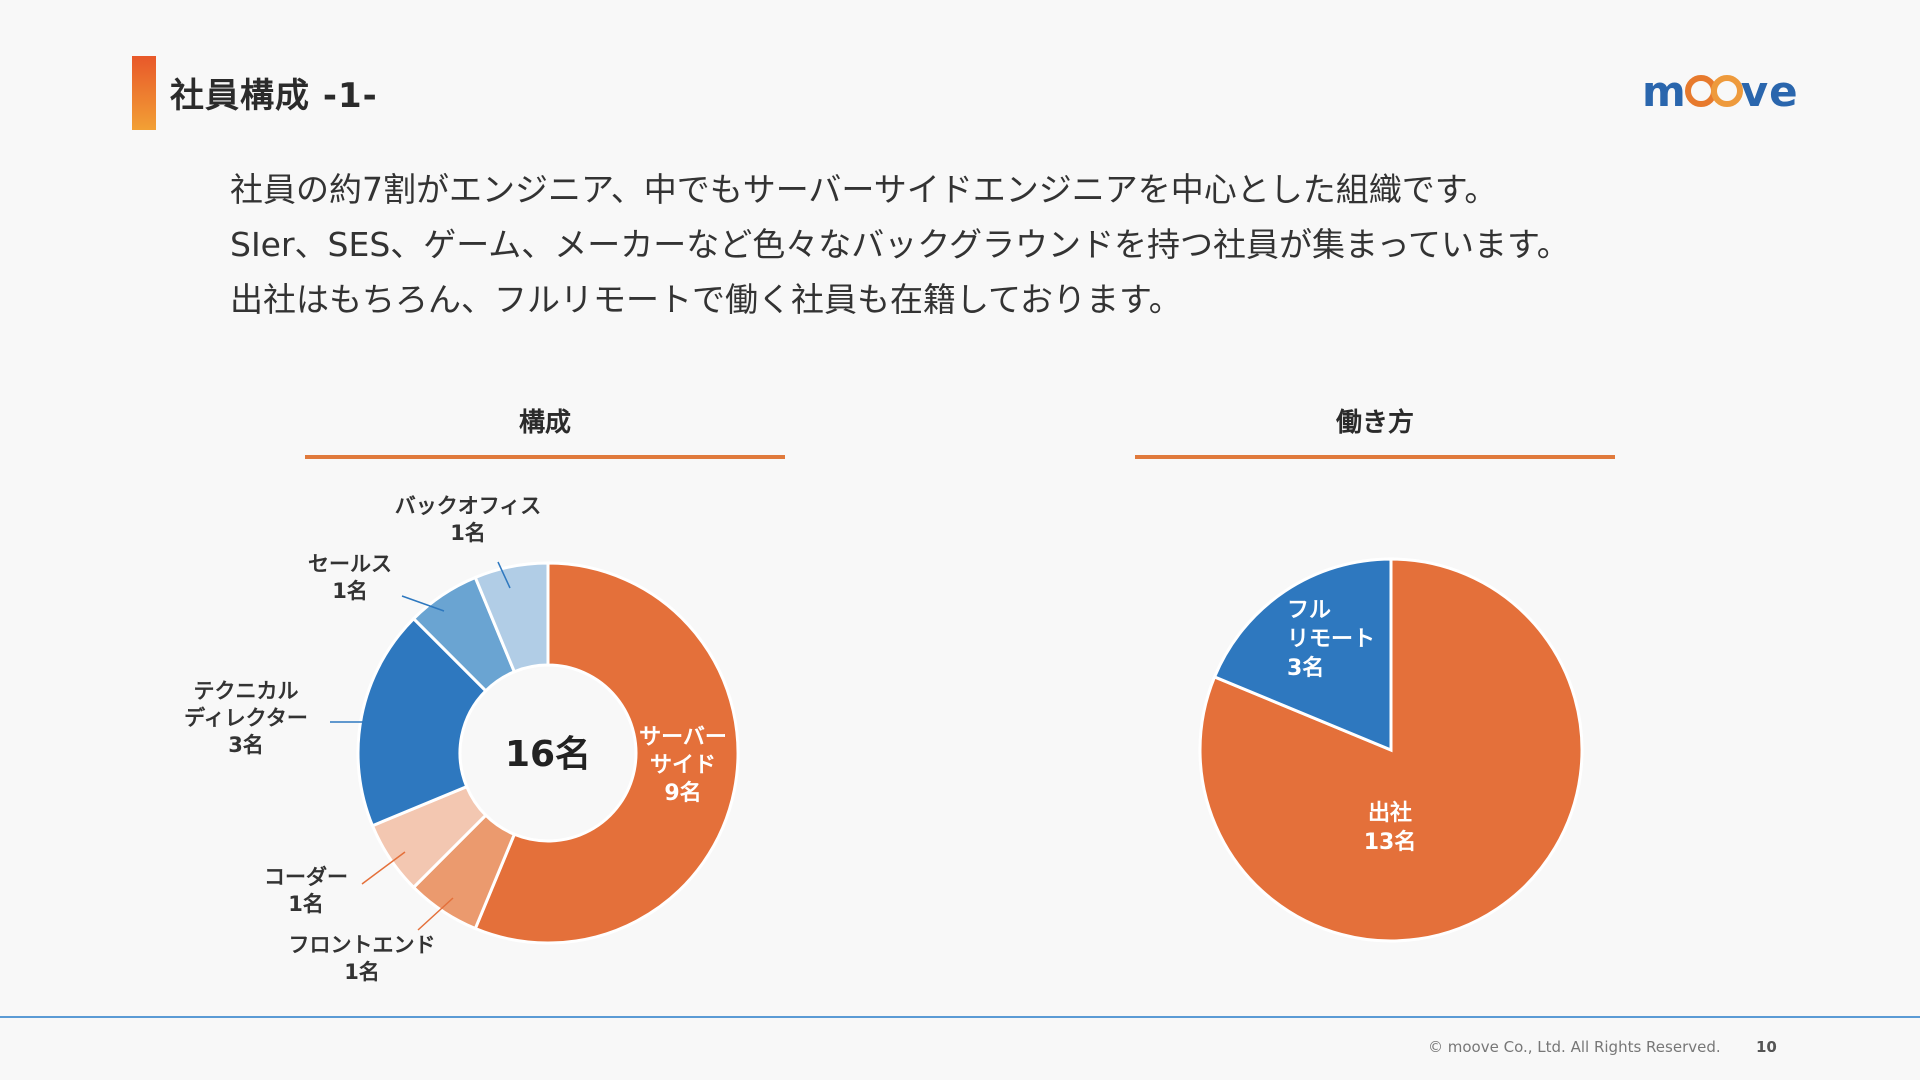  What do you see at coordinates (706, 299) in the screenshot?
I see `intro-line: 出社はもちろん、フルリモートで働く社員も在籍しております。` at bounding box center [706, 299].